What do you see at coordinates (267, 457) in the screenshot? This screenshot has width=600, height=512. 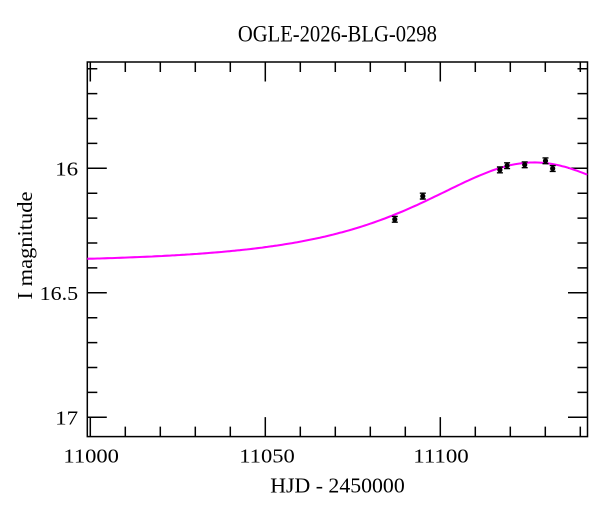 I see `svg-text: 11050` at bounding box center [267, 457].